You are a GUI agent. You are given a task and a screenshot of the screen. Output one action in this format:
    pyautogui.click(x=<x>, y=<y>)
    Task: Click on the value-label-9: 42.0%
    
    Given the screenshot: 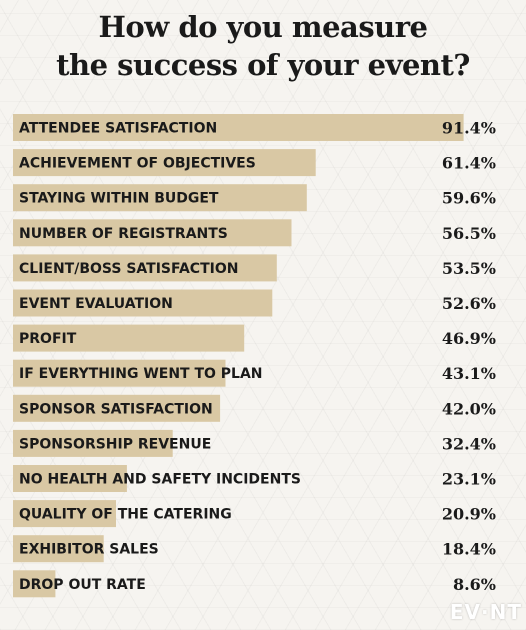 What is the action you would take?
    pyautogui.click(x=469, y=408)
    